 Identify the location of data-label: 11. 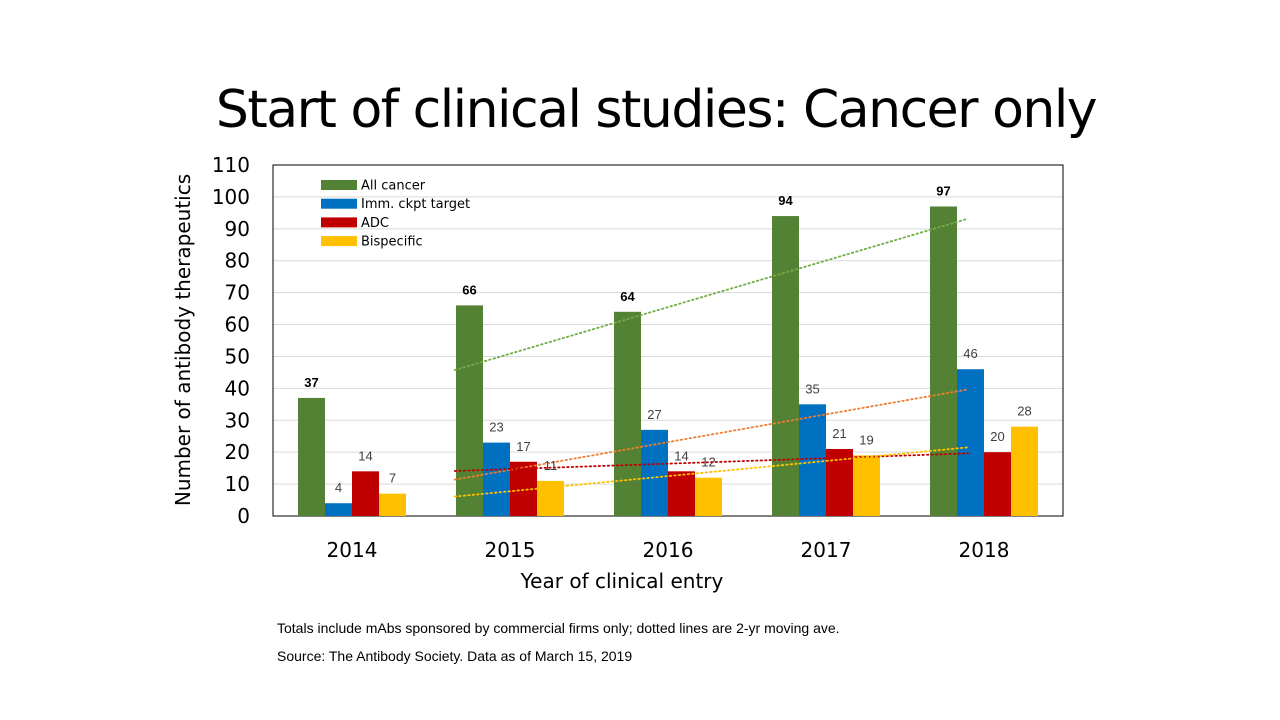
(551, 465).